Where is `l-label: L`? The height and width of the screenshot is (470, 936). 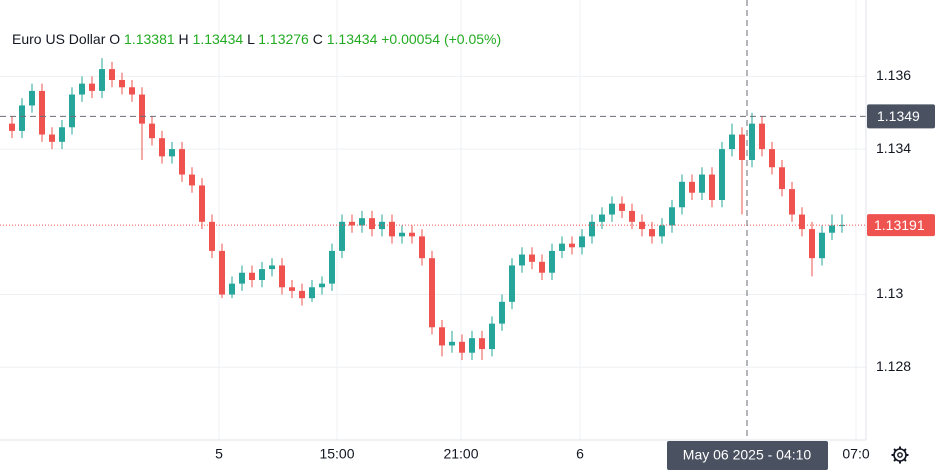
l-label: L is located at coordinates (251, 39).